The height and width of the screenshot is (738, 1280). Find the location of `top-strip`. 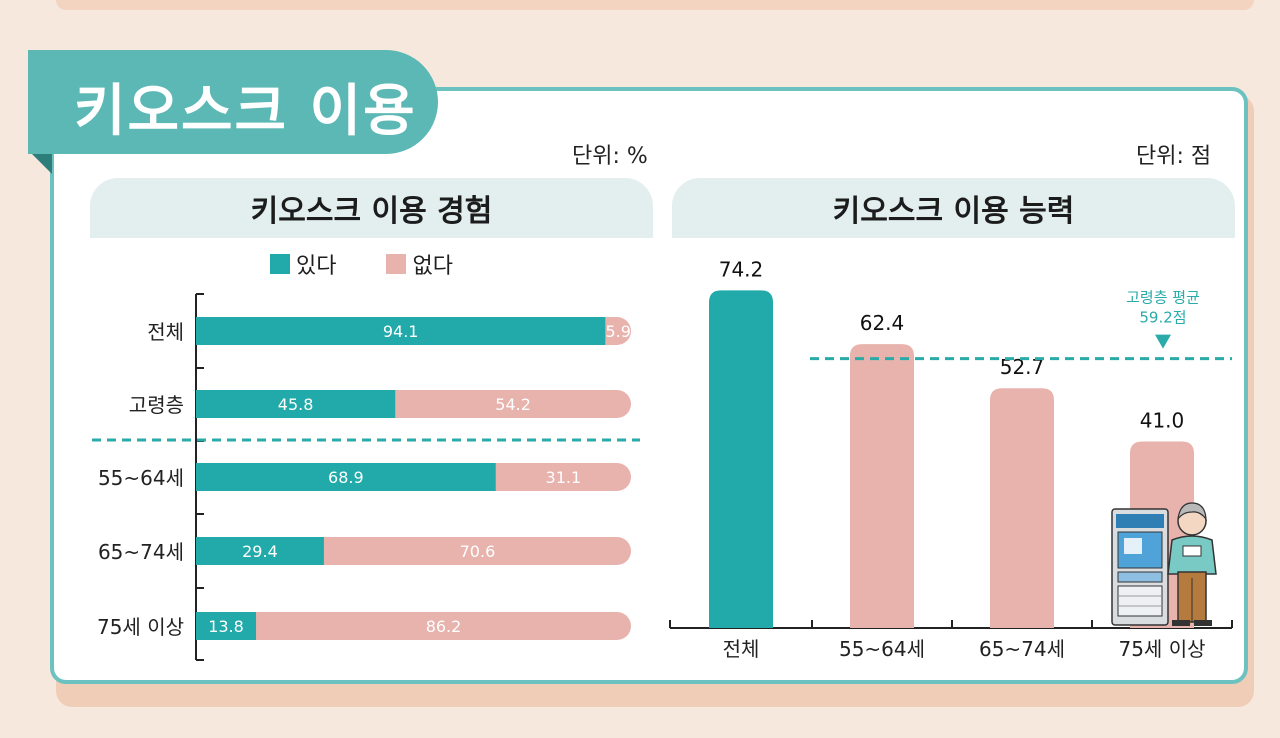

top-strip is located at coordinates (655, 5).